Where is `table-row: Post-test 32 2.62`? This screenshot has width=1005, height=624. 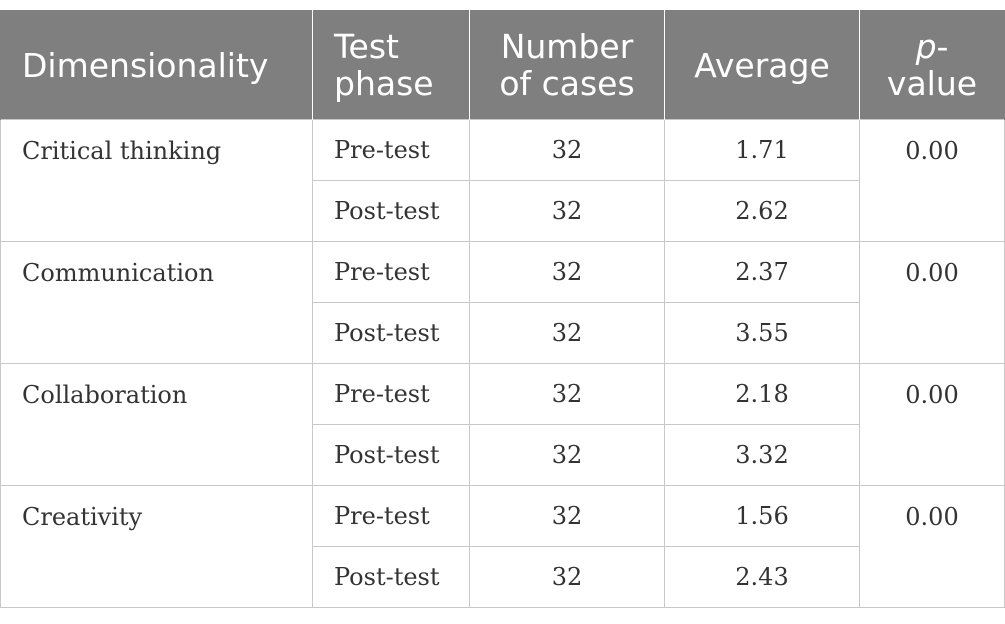 table-row: Post-test 32 2.62 is located at coordinates (503, 211).